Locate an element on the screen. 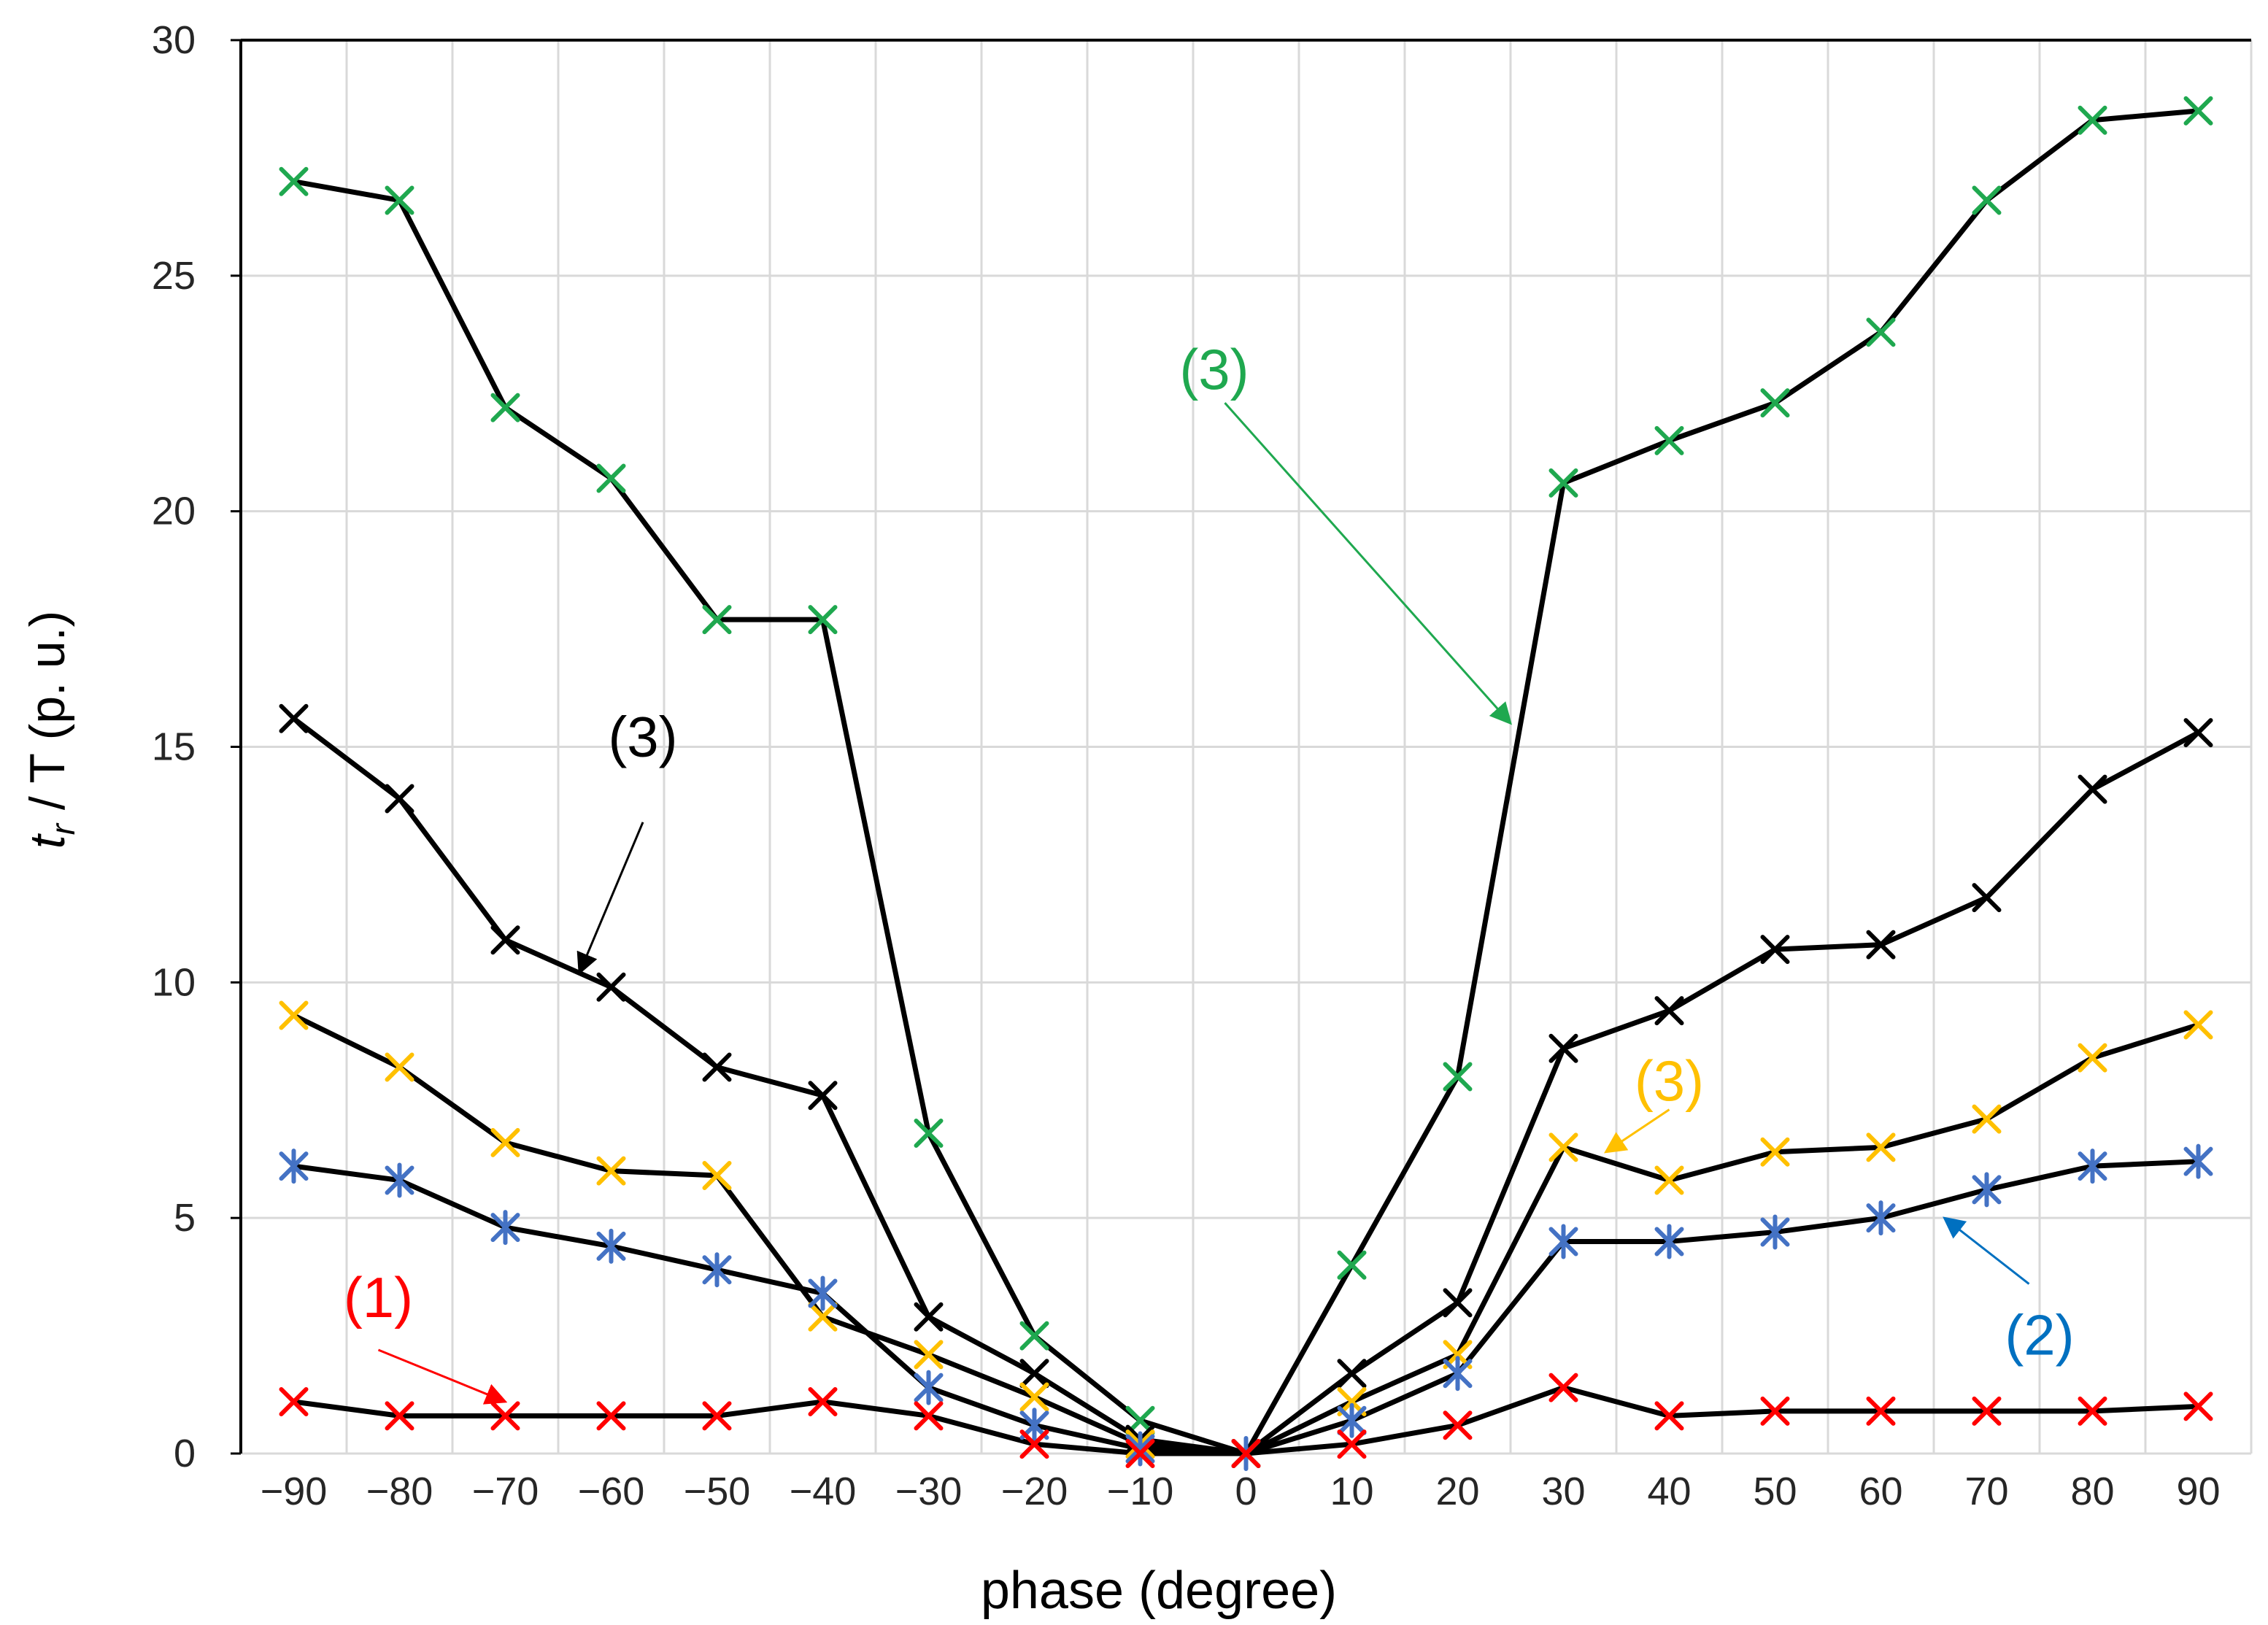 The image size is (2268, 1625). x-tick-label: 80 is located at coordinates (2092, 1491).